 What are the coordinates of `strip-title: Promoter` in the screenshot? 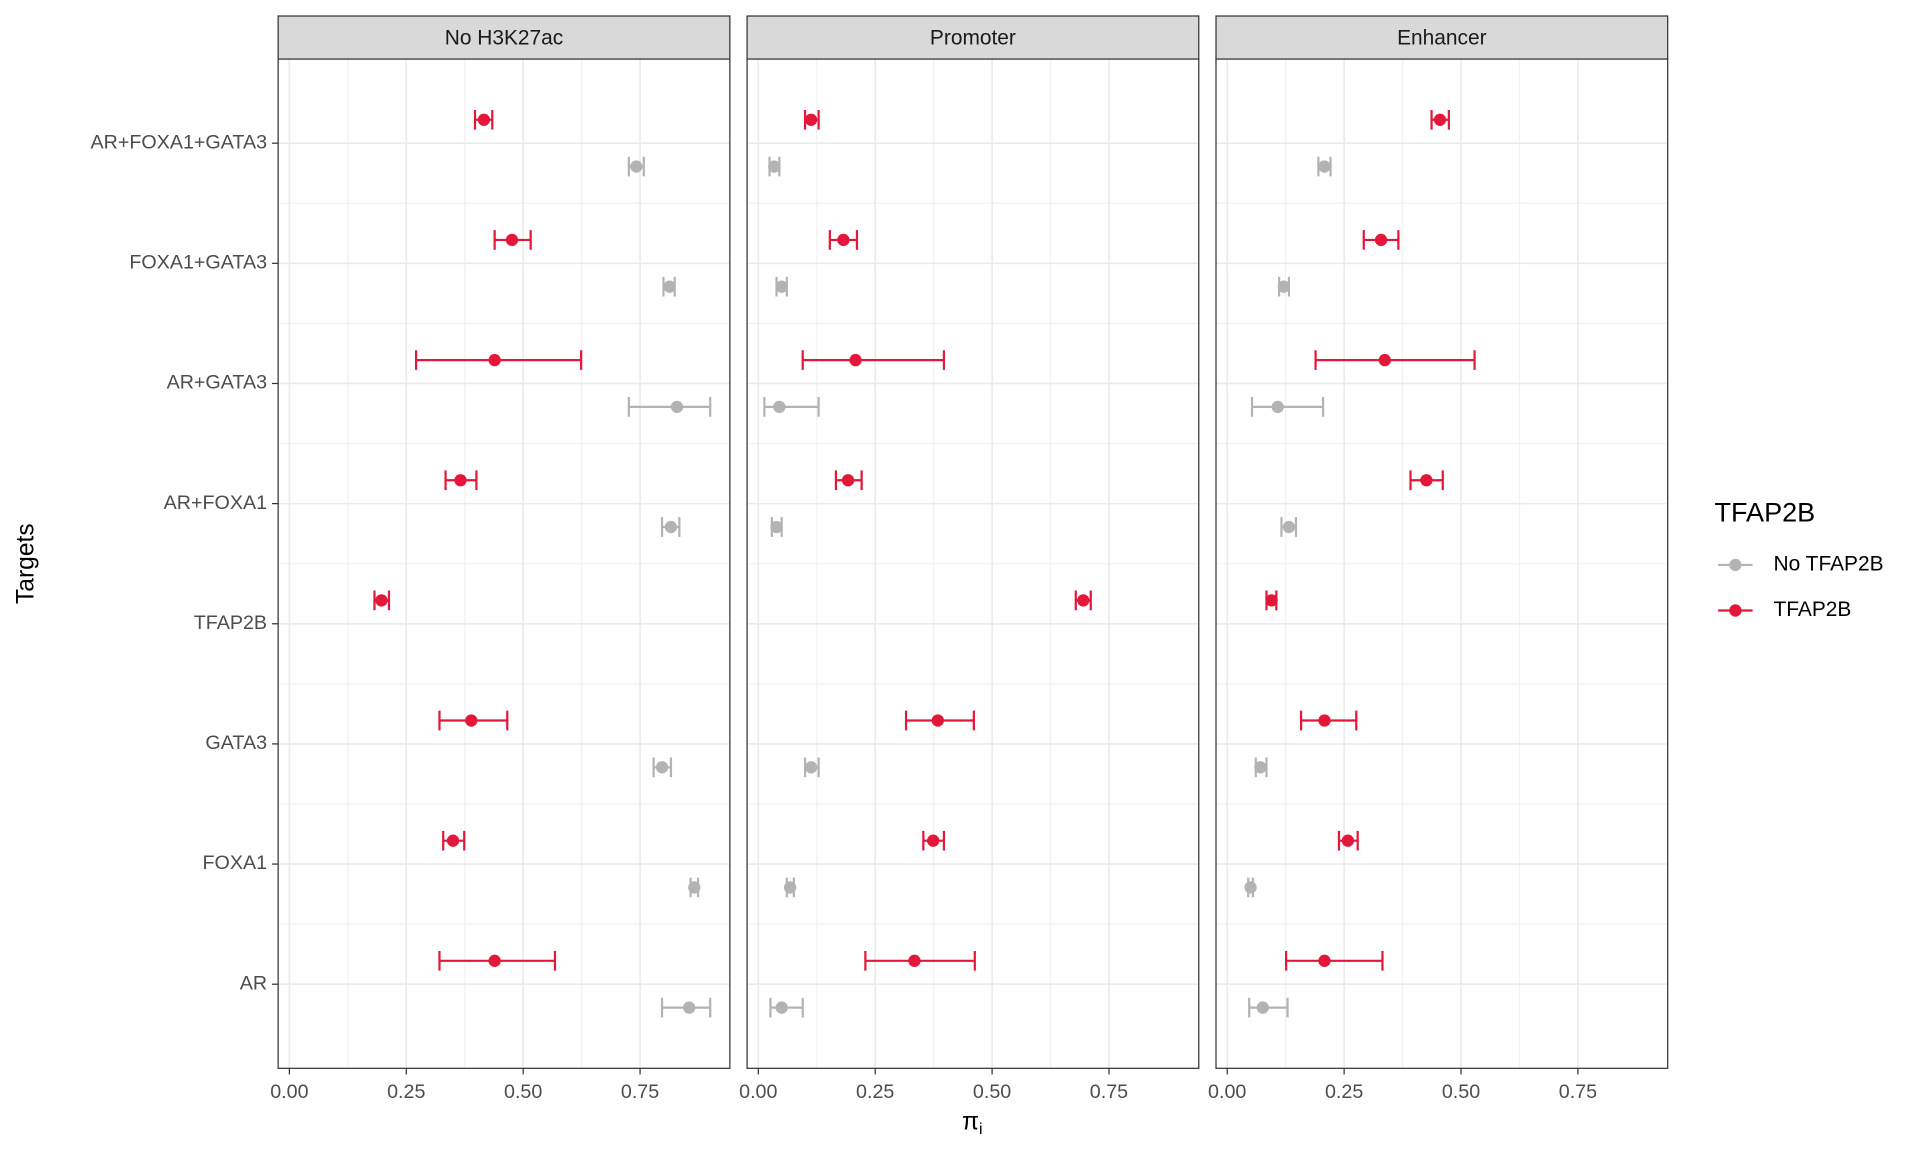 It's located at (973, 37).